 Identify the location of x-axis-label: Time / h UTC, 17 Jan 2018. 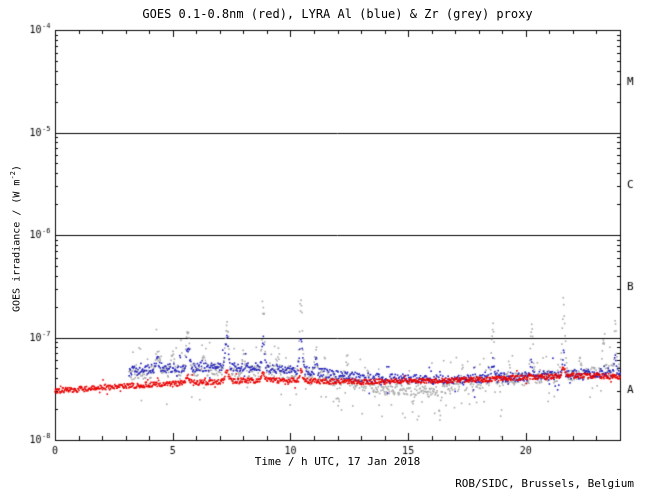
(337, 461).